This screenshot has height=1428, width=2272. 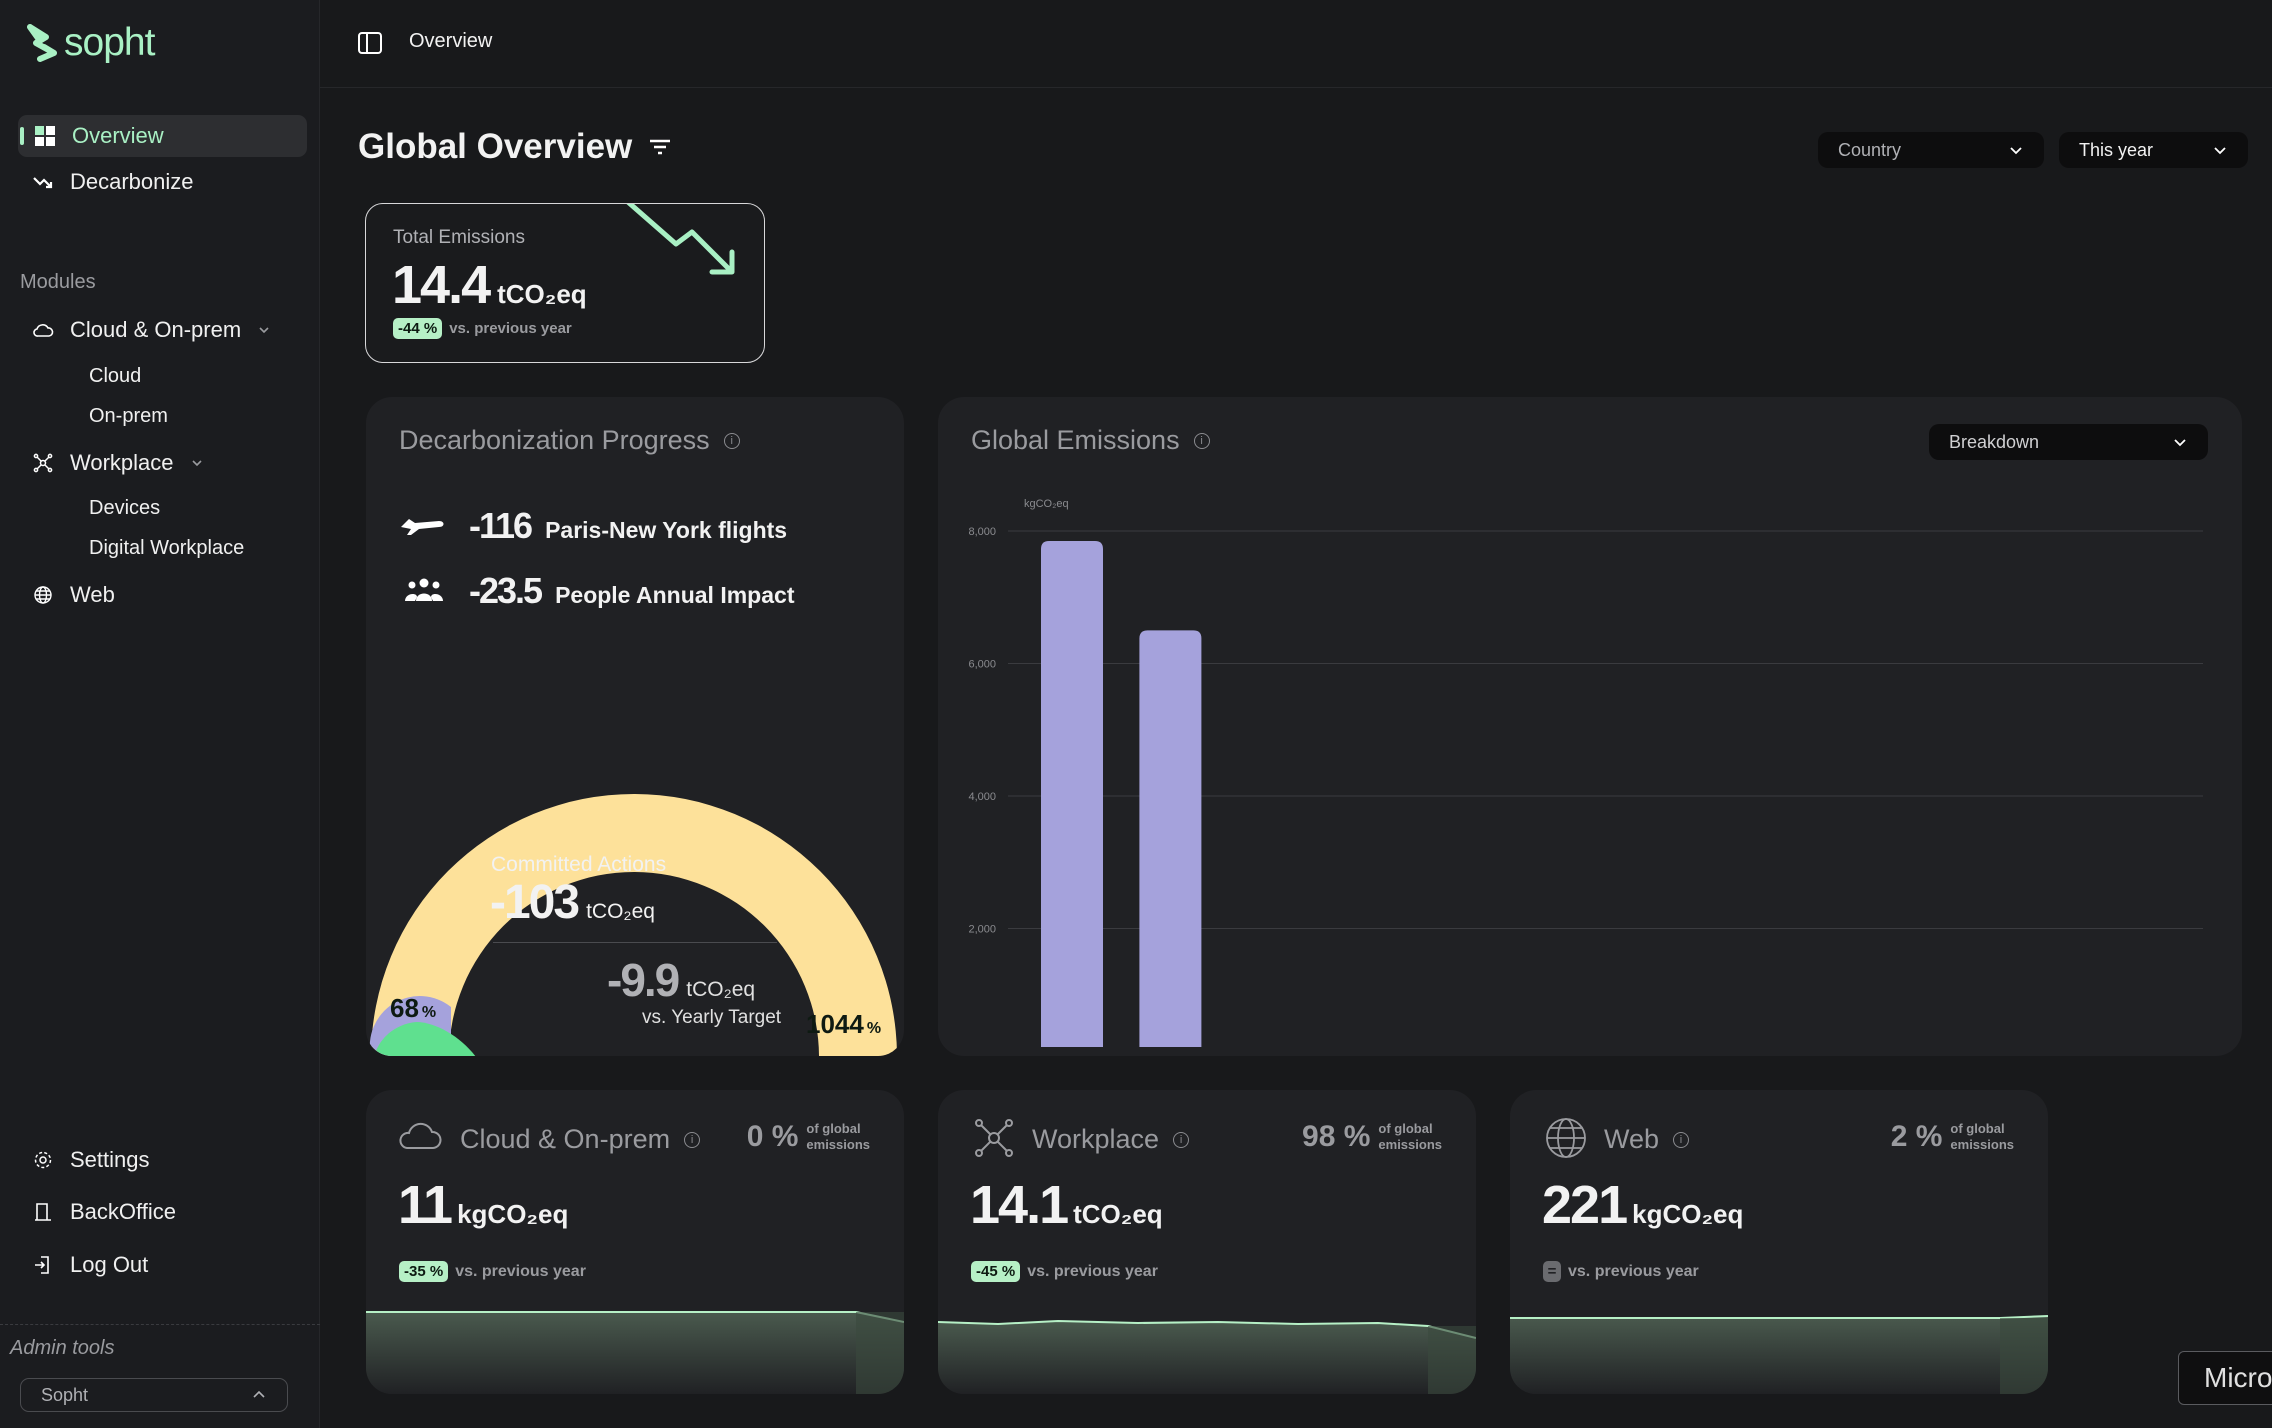 What do you see at coordinates (1916, 1136) in the screenshot?
I see `share-value: 2 %` at bounding box center [1916, 1136].